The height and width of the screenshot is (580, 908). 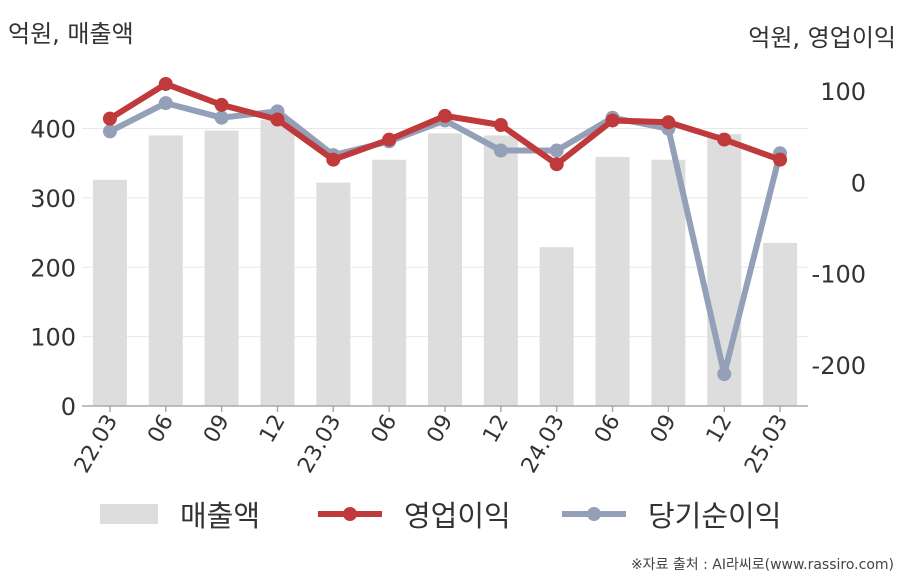 What do you see at coordinates (68, 407) in the screenshot?
I see `left-axis-tick-label: 0` at bounding box center [68, 407].